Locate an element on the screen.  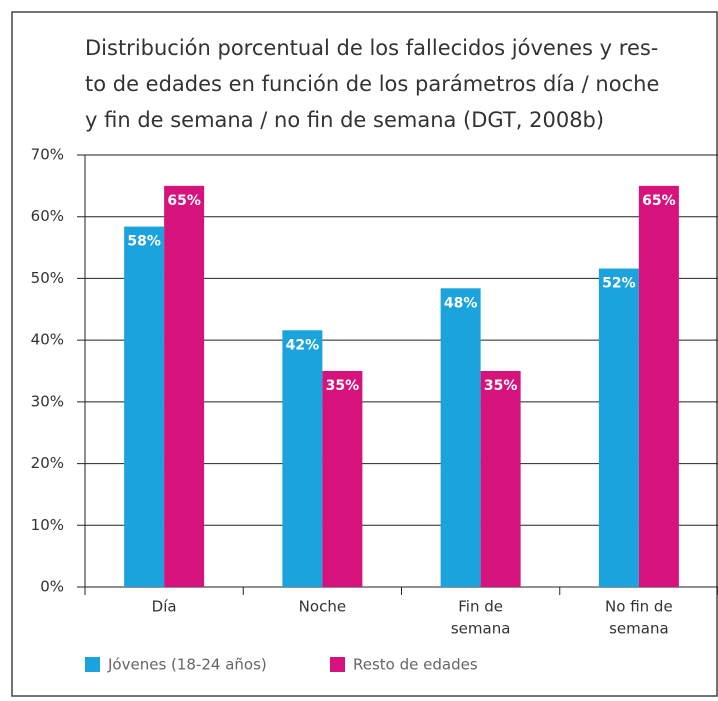
x-tick-label: Noche is located at coordinates (322, 607).